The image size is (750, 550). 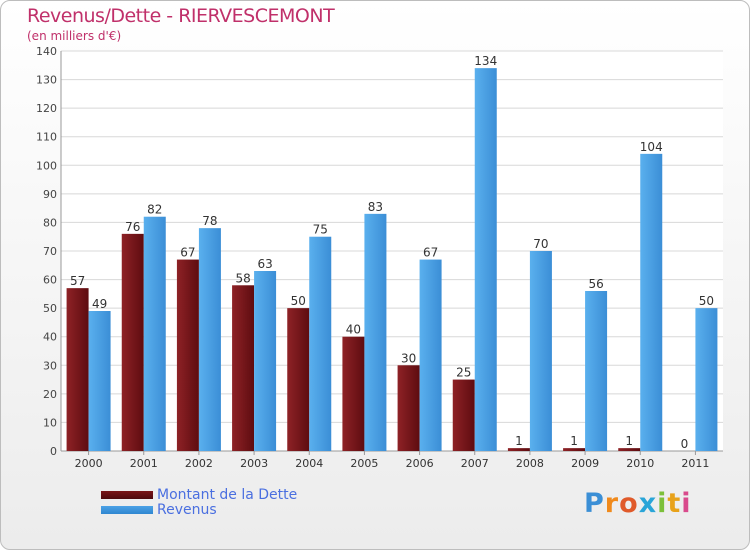 What do you see at coordinates (264, 264) in the screenshot?
I see `revenue-value-label: 63` at bounding box center [264, 264].